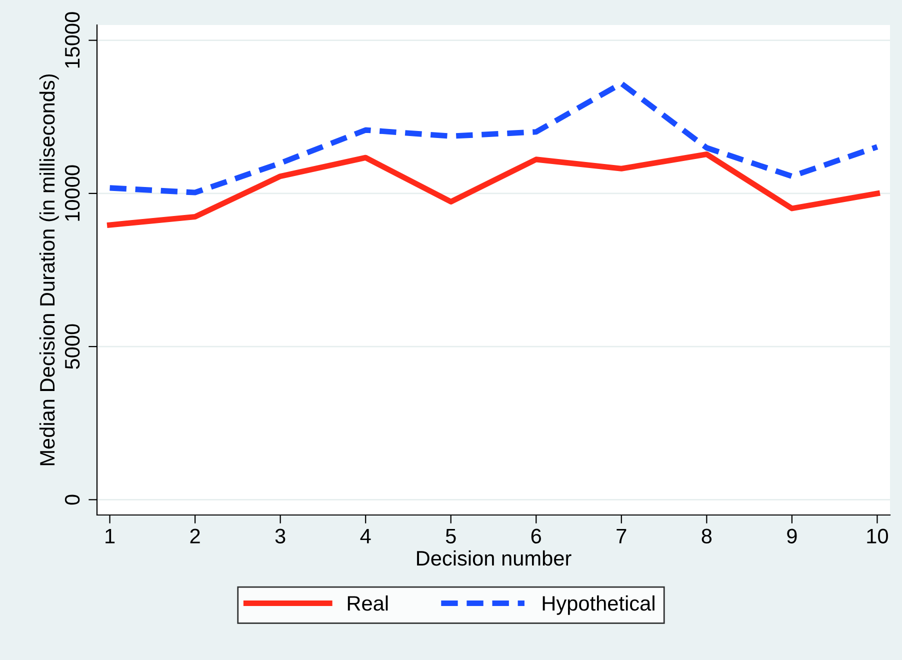  Describe the element at coordinates (72, 40) in the screenshot. I see `y-tick-label: 15000` at that location.